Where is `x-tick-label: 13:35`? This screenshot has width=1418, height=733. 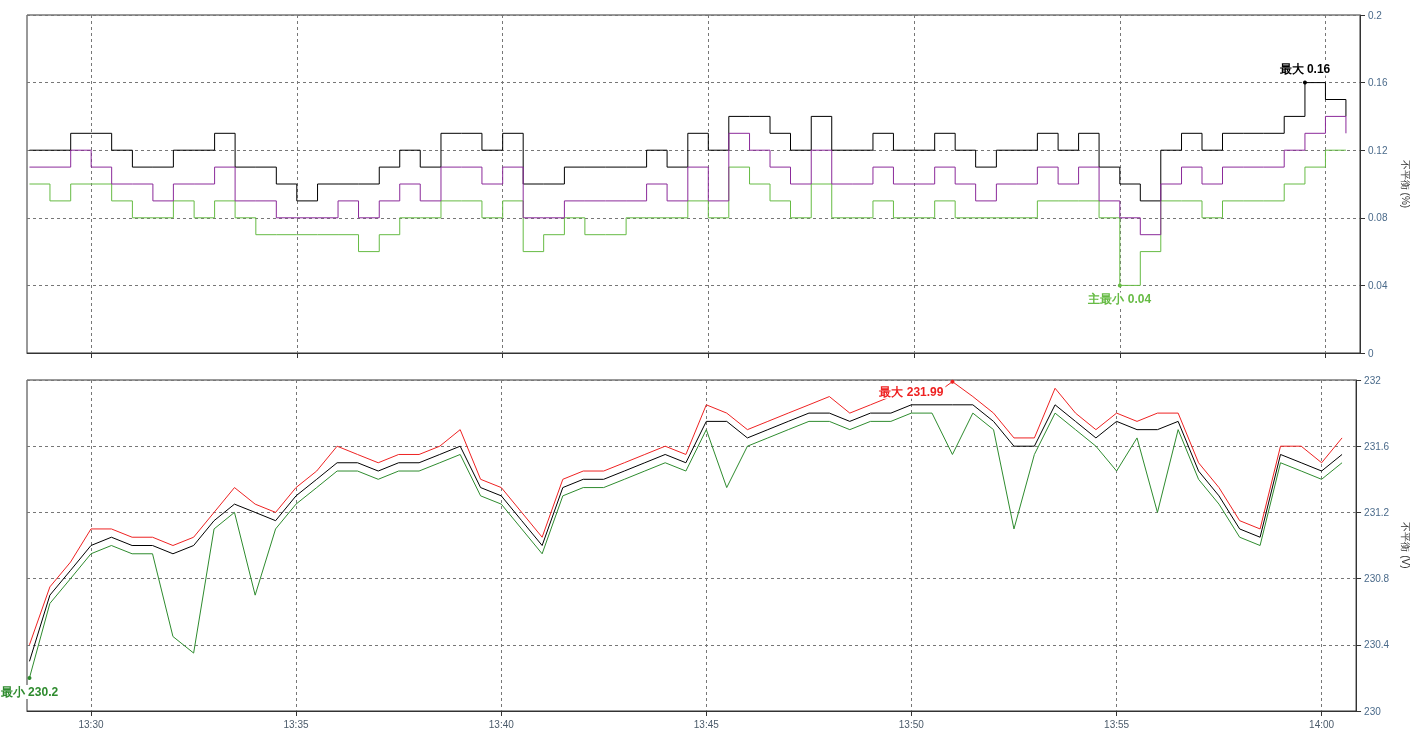 x-tick-label: 13:35 is located at coordinates (296, 724).